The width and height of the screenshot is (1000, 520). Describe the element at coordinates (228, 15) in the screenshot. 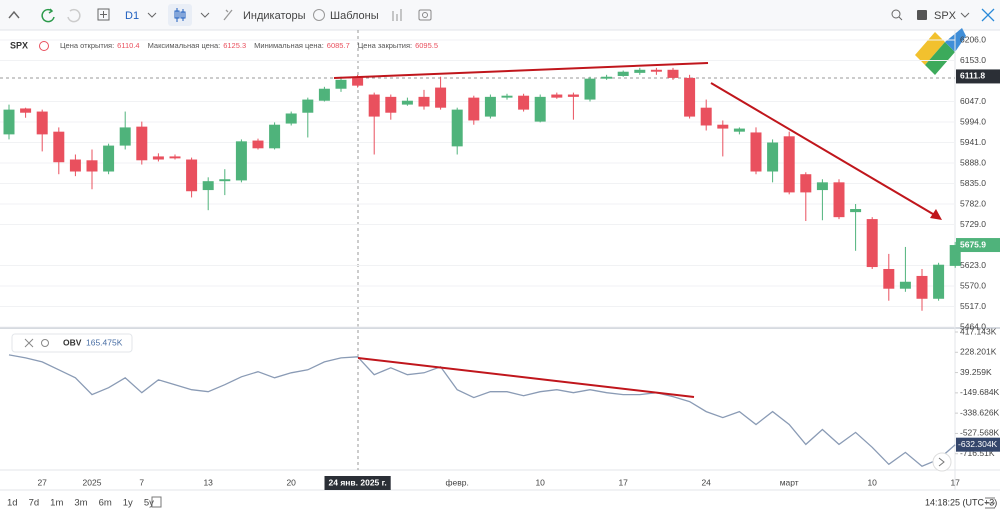

I see `indicators-icon` at that location.